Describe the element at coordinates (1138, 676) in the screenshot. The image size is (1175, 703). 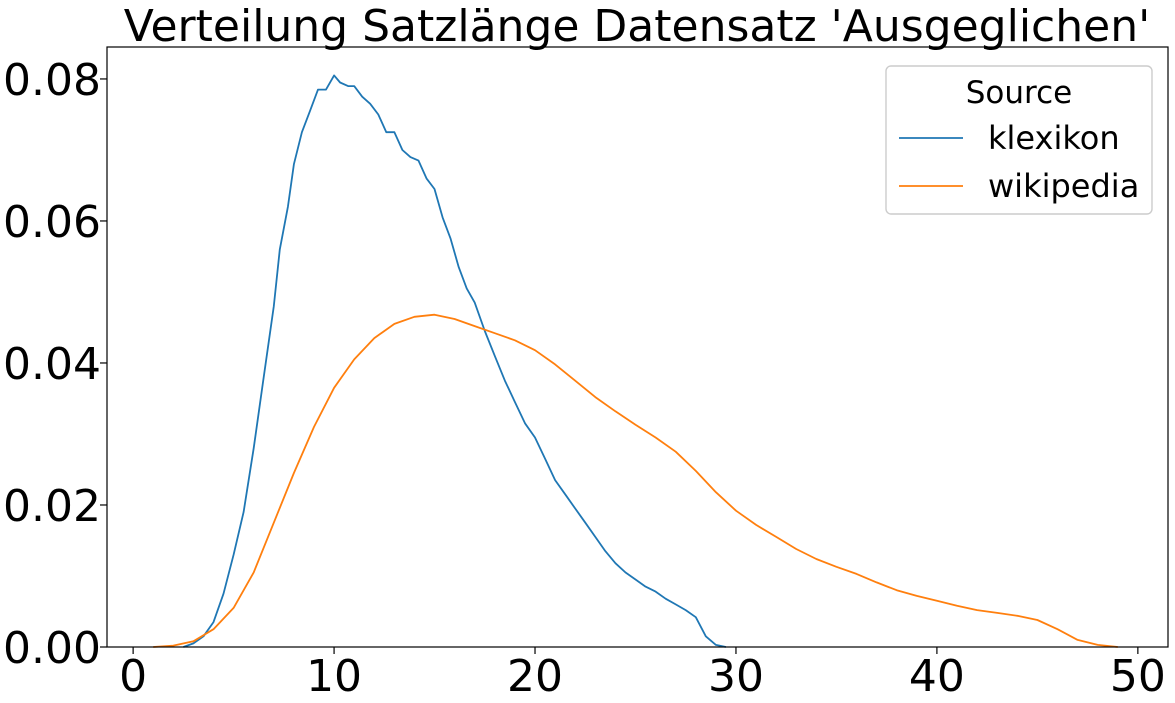
I see `x-tick-label: 50` at that location.